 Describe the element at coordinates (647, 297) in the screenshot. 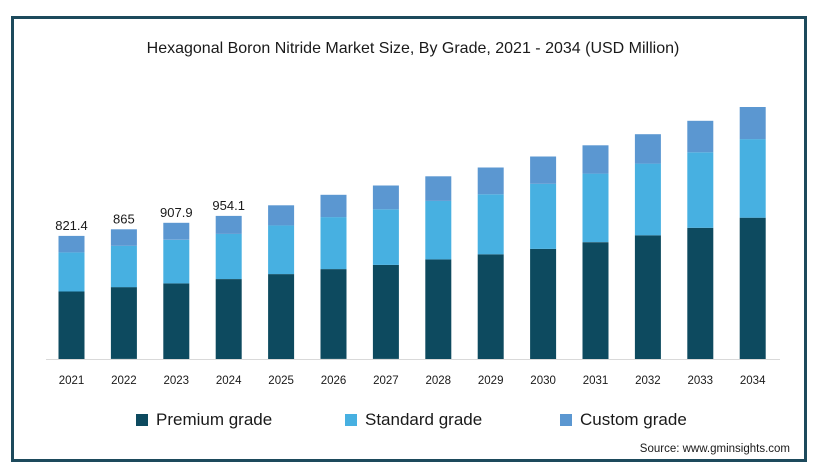

I see `bar-2032-premium-grade` at that location.